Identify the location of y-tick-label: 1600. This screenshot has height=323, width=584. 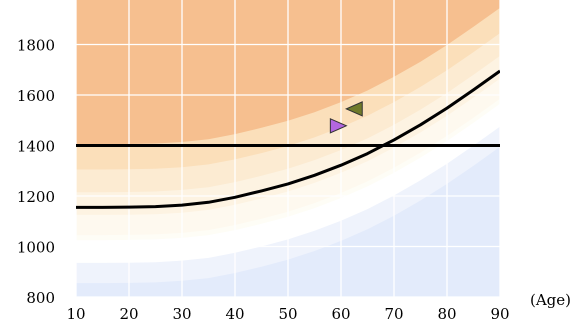
(36, 96).